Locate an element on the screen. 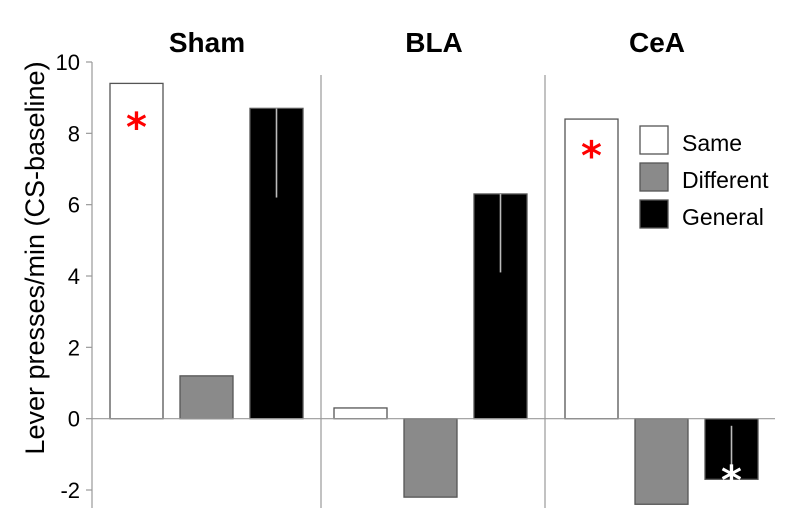 Image resolution: width=794 pixels, height=508 pixels. y-tick-label: 2 is located at coordinates (74, 347).